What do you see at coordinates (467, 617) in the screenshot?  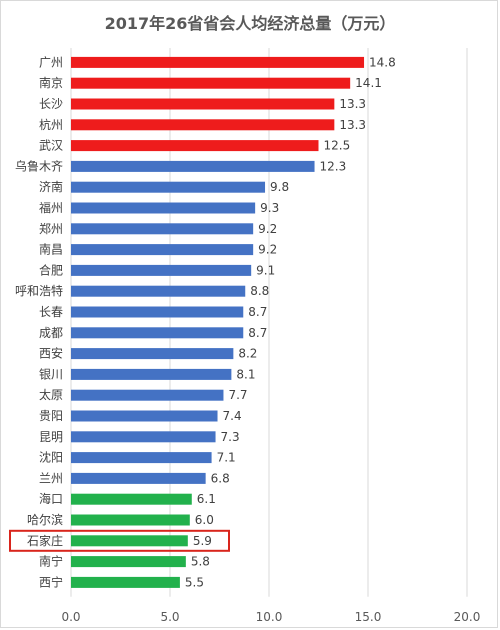 I see `x-tick-label: 20.0` at bounding box center [467, 617].